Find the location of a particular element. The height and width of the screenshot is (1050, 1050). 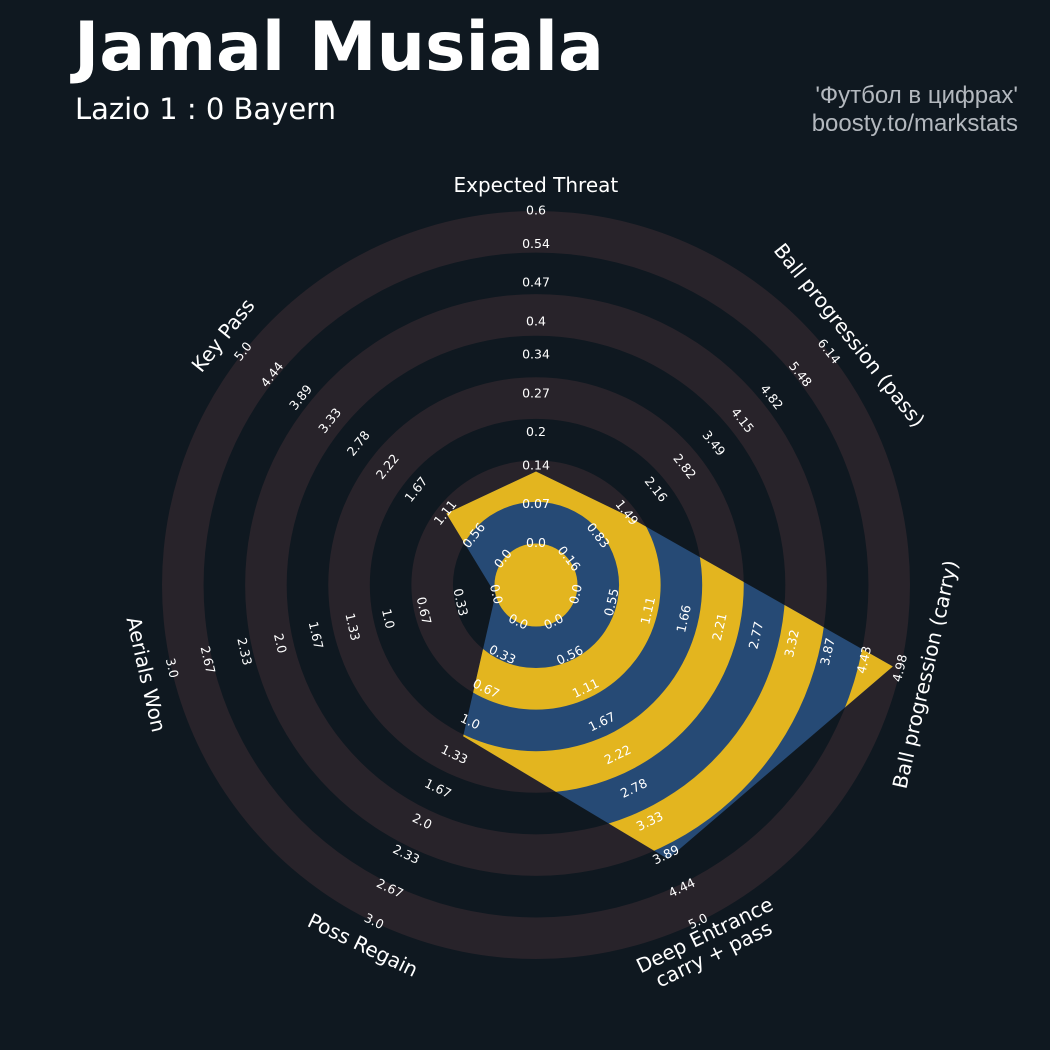

tick-label: 1.66 is located at coordinates (683, 618).